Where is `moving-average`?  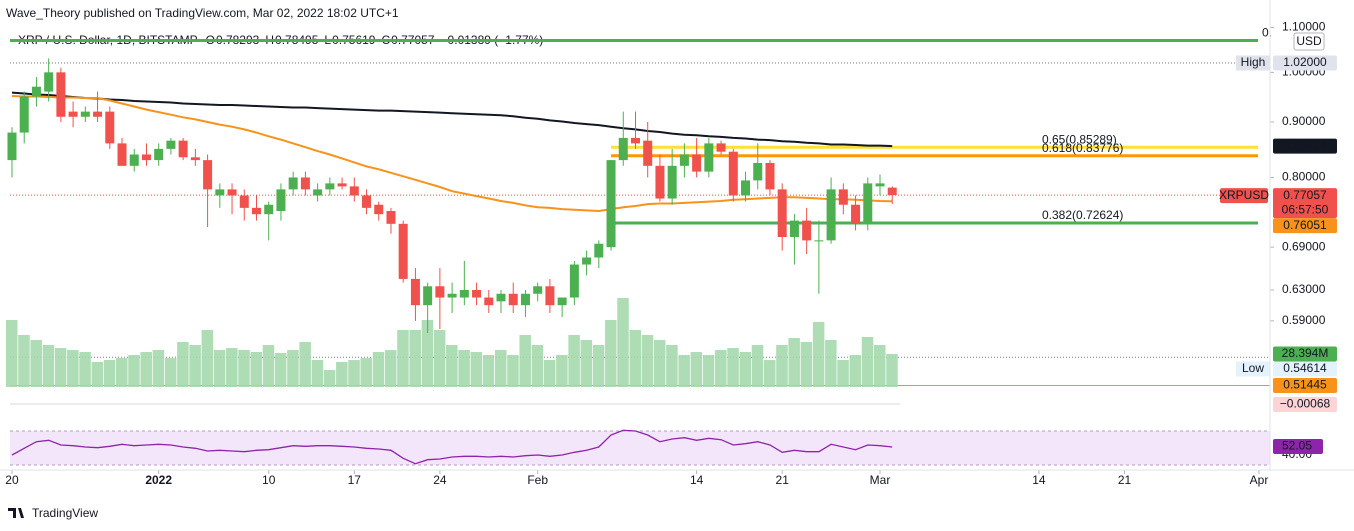 moving-average is located at coordinates (452, 119).